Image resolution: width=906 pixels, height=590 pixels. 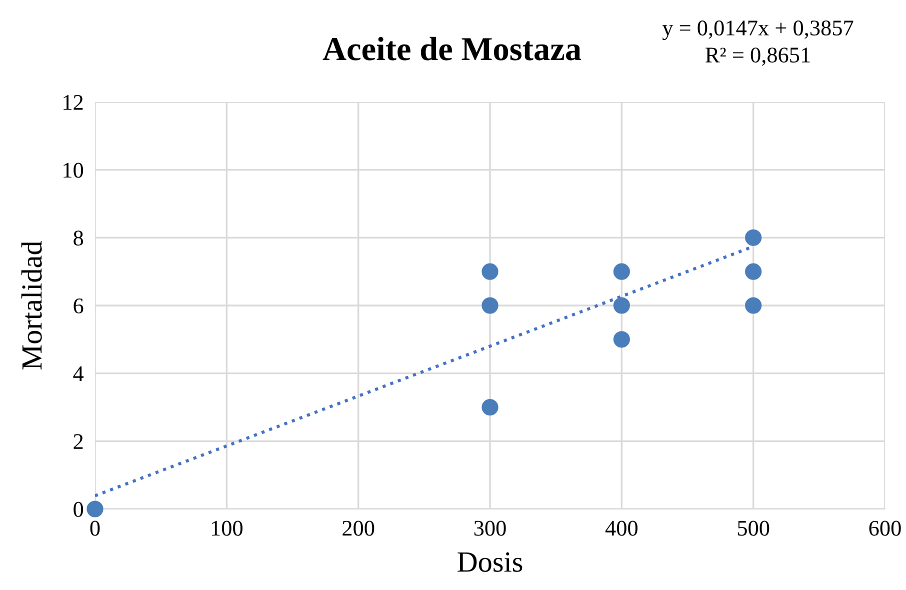 I want to click on y-tick-label: 2, so click(x=78, y=441).